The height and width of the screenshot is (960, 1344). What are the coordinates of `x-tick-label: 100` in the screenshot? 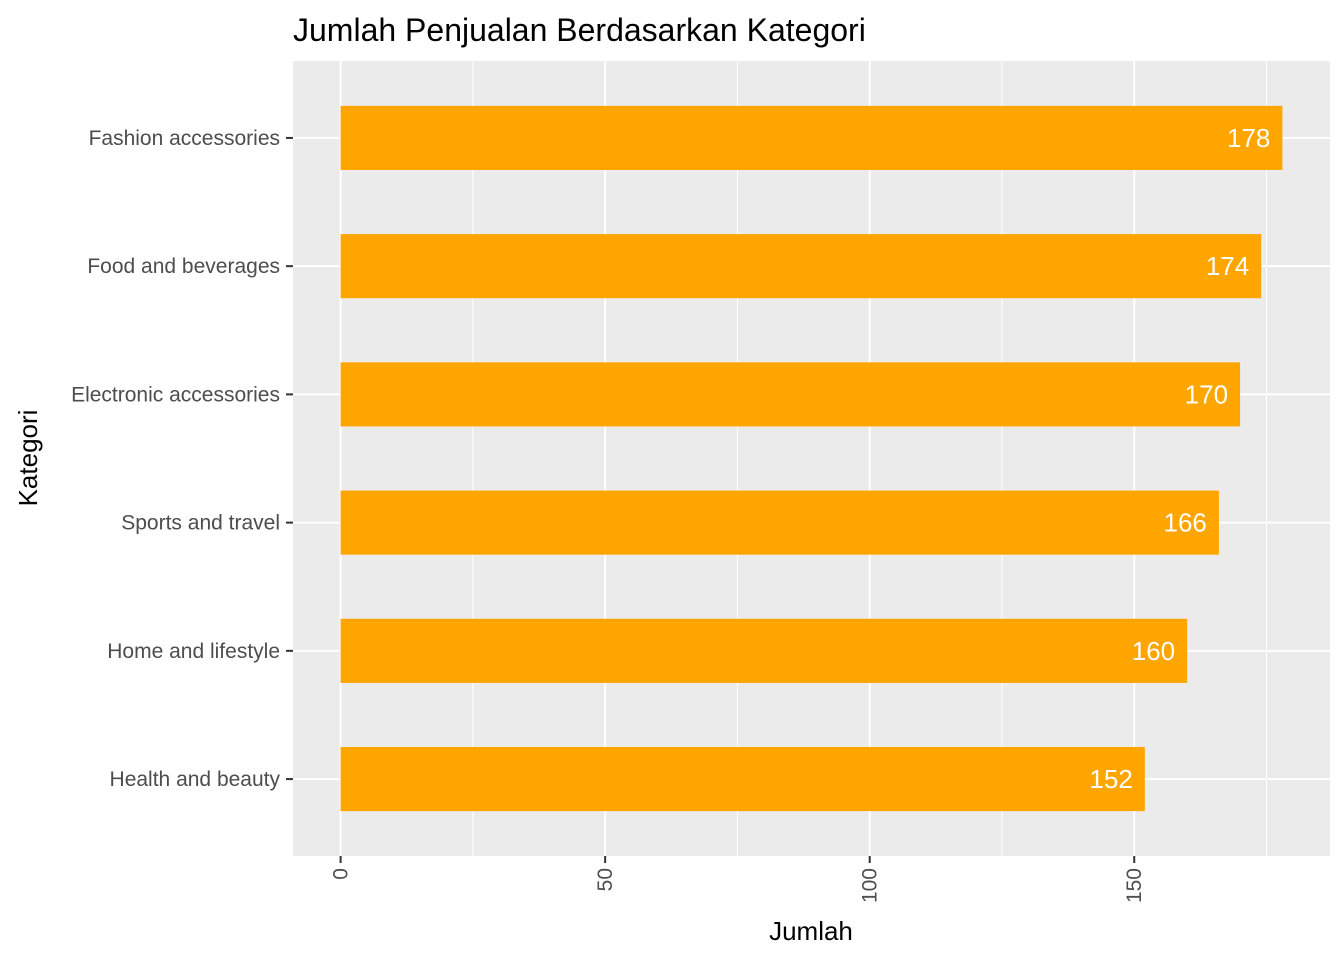 It's located at (870, 885).